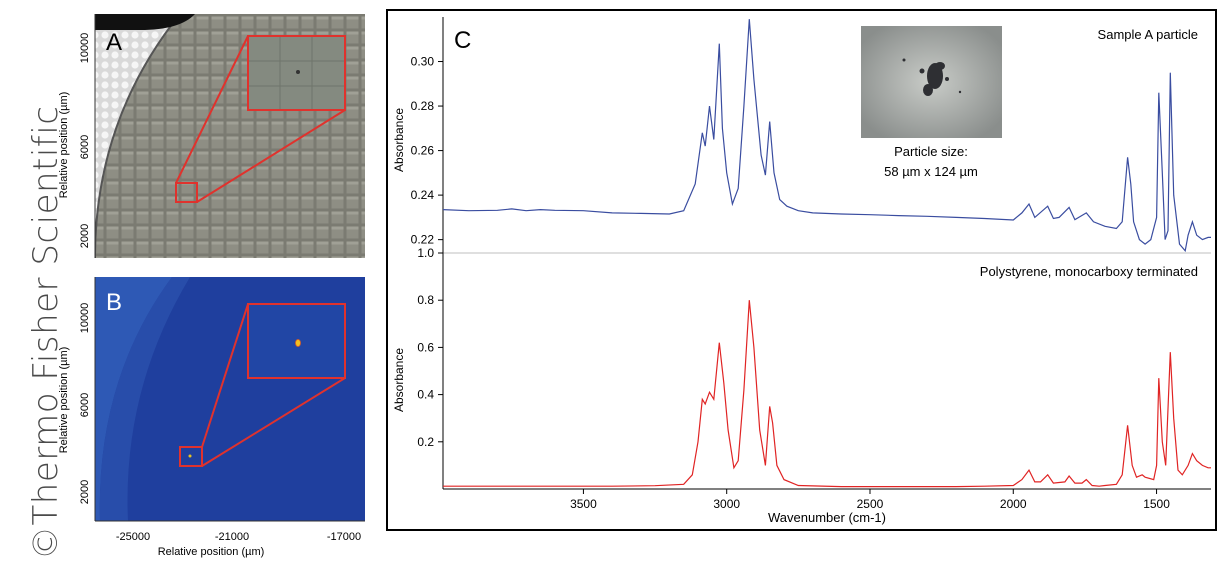  Describe the element at coordinates (133, 399) in the screenshot. I see `panel-b-outer-region` at that location.